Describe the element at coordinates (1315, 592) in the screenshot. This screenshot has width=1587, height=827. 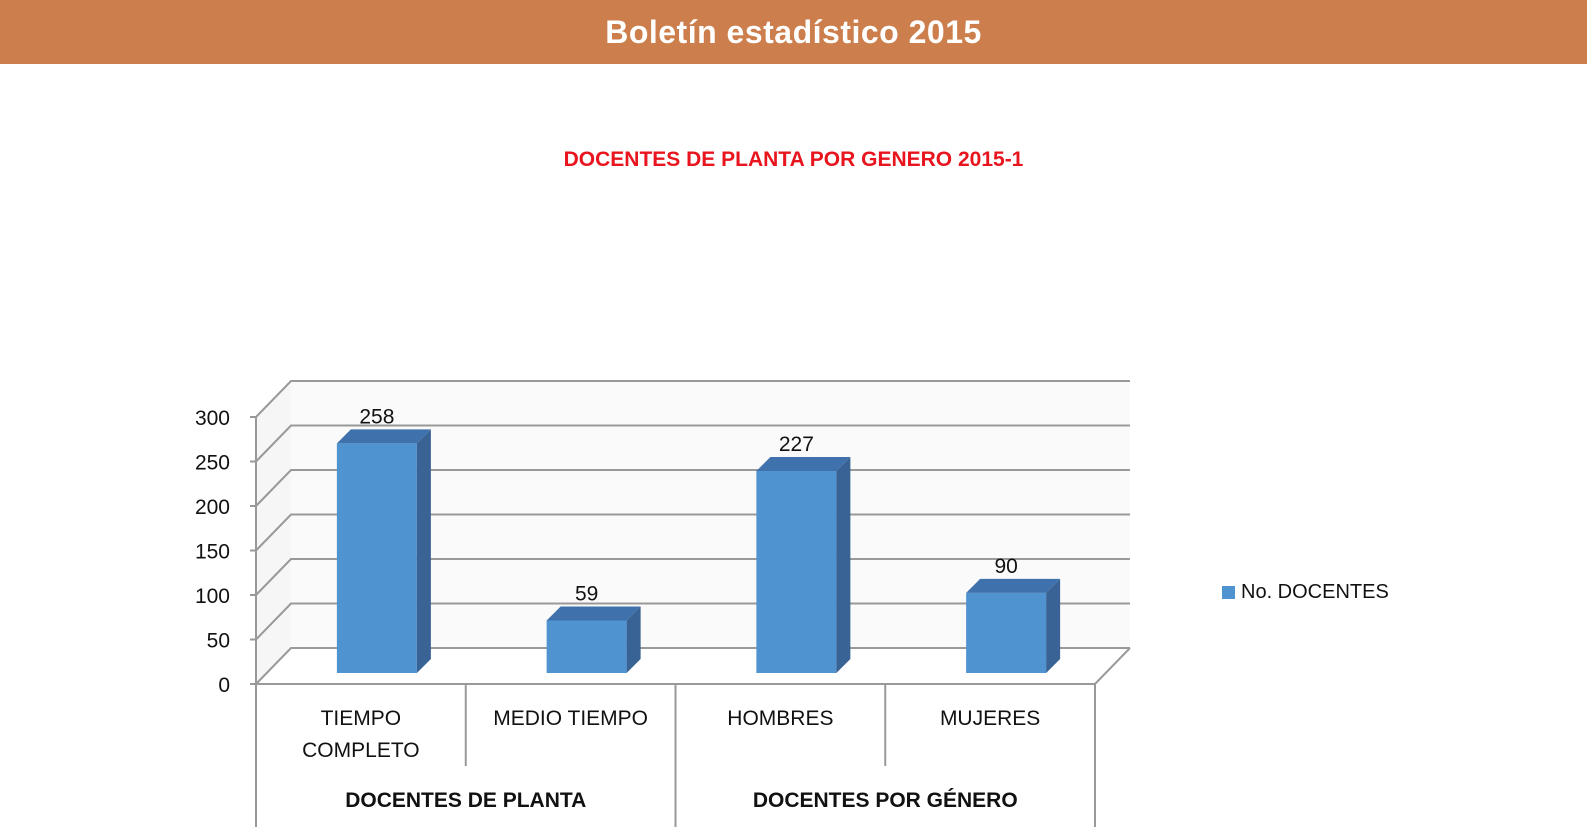
I see `legend-label: No. DOCENTES` at that location.